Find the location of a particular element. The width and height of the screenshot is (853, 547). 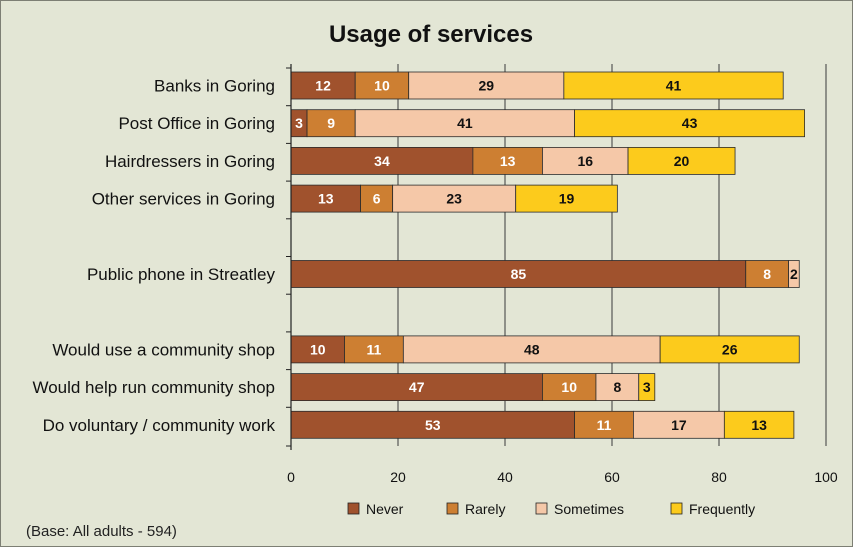

value-label-never-public-phone-in-streatley: 85 is located at coordinates (519, 274).